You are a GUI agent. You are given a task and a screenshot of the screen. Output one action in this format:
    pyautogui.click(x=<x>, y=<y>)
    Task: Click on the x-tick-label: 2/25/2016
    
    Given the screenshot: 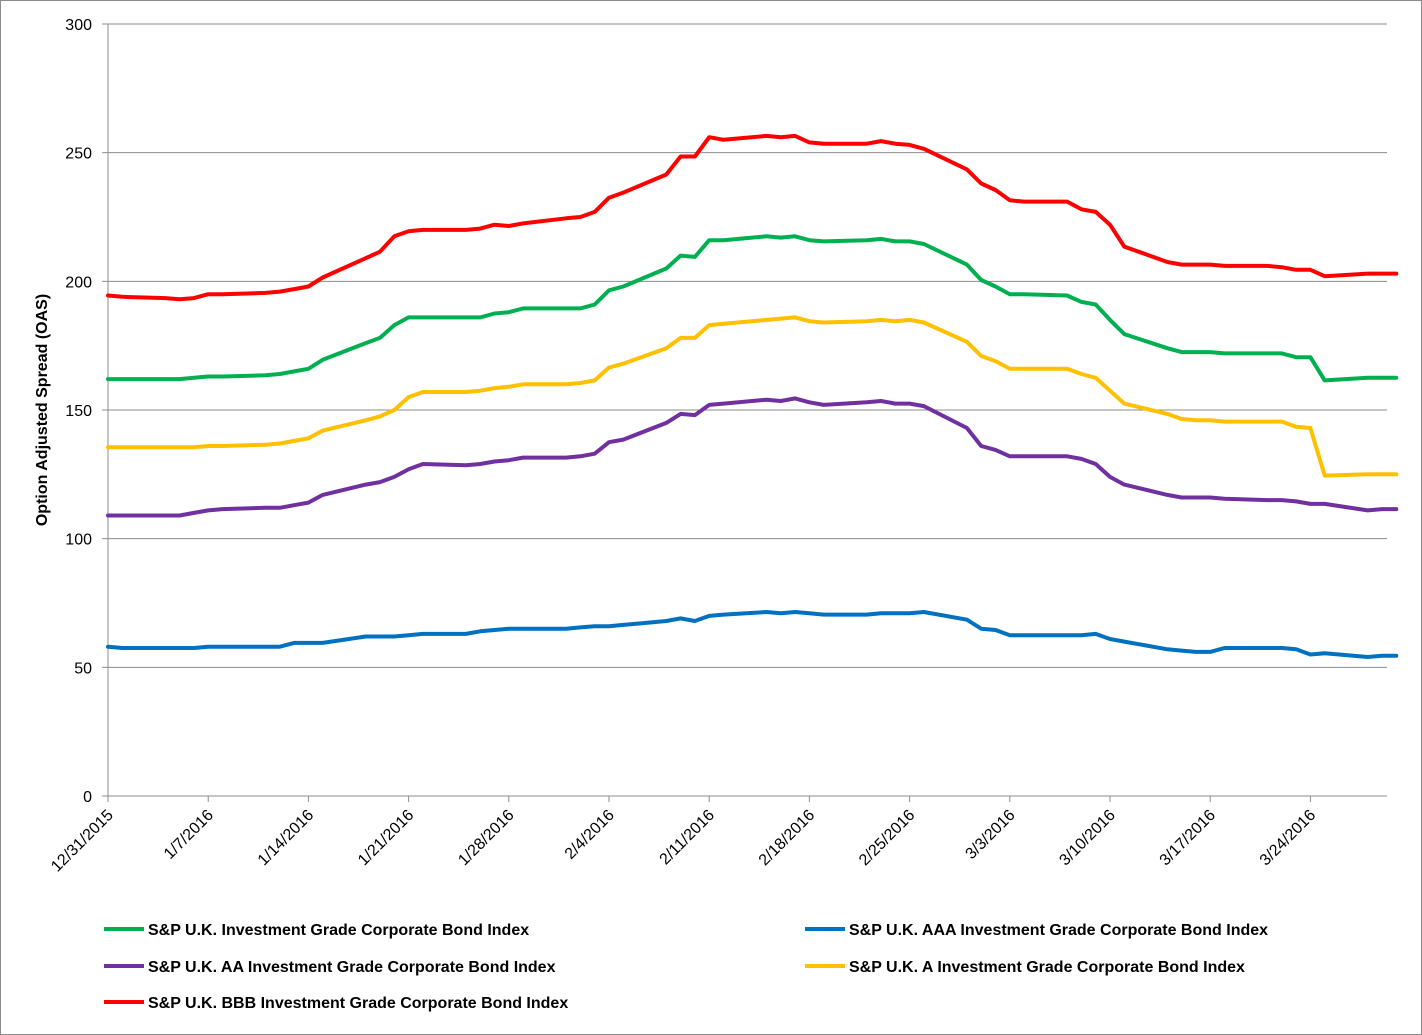 What is the action you would take?
    pyautogui.click(x=887, y=838)
    